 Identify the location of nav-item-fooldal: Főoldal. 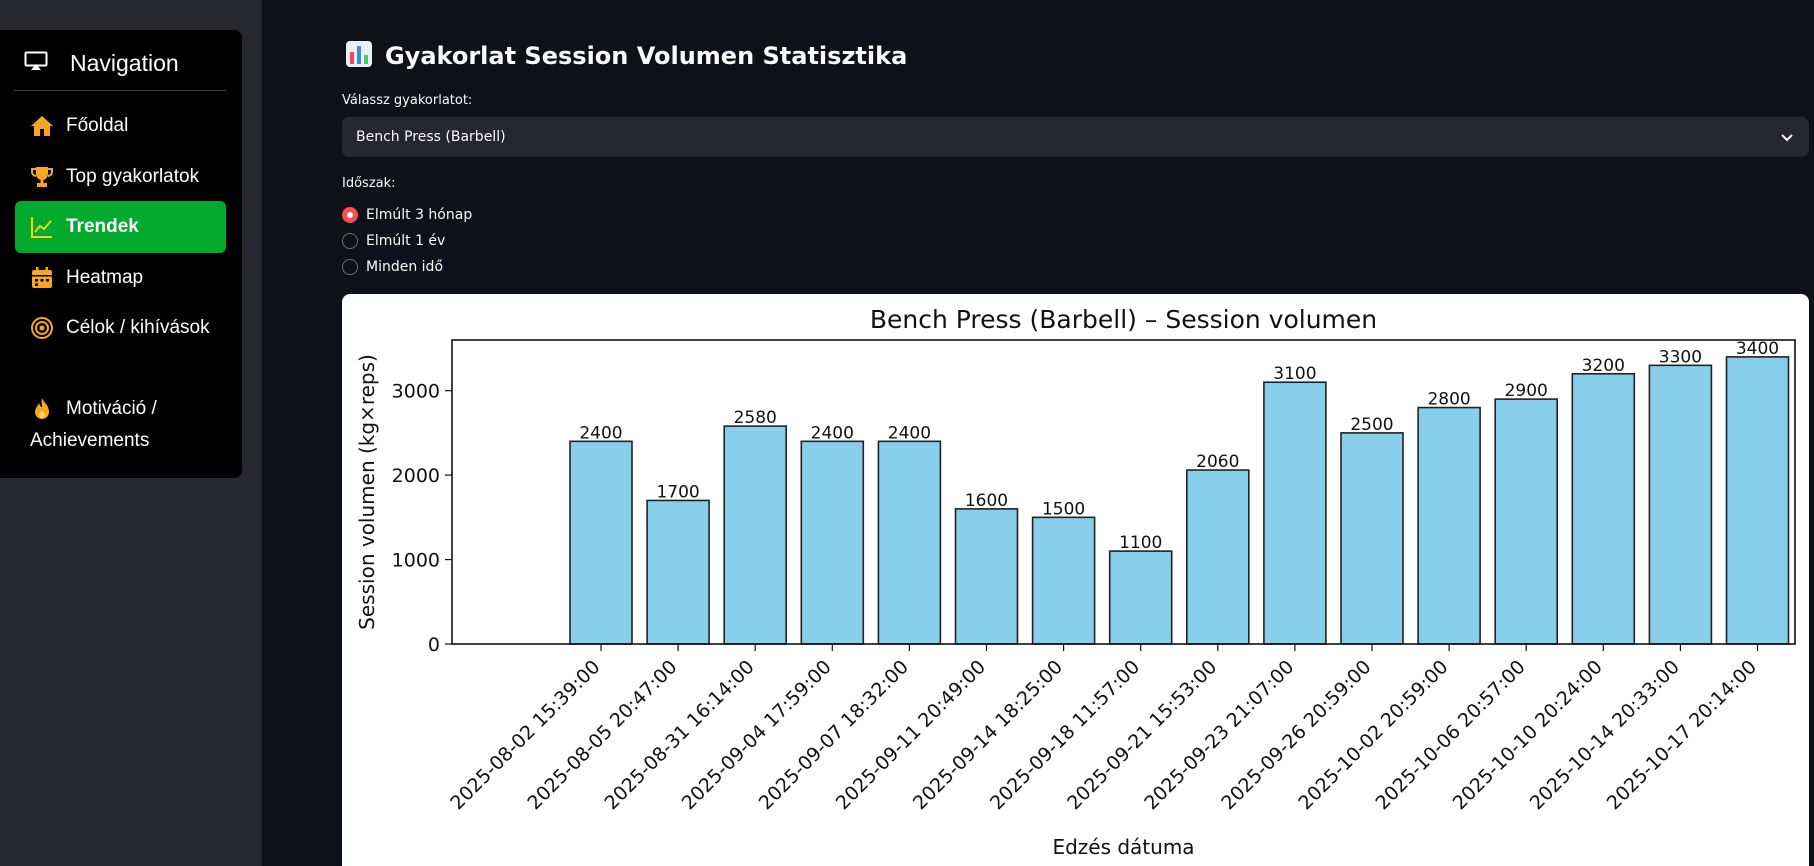
(120, 126).